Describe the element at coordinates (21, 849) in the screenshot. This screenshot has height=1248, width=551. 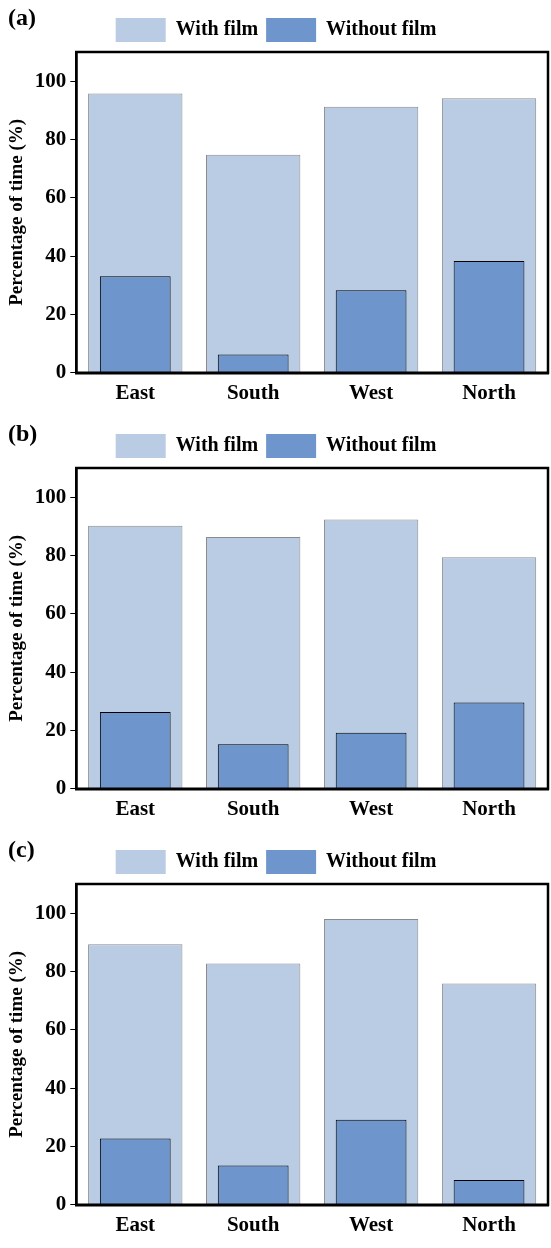
I see `chart-title: (c)` at that location.